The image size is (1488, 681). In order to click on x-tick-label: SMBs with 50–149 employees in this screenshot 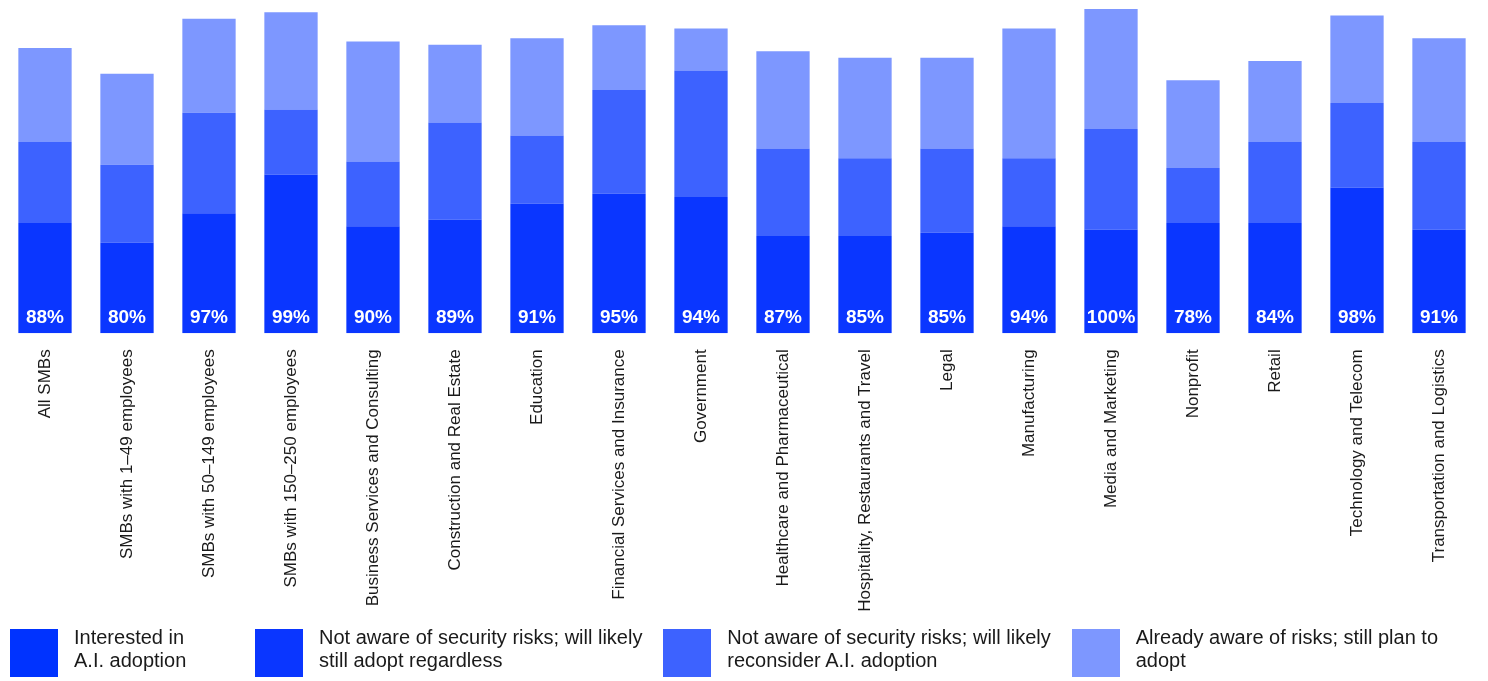, I will do `click(208, 464)`.